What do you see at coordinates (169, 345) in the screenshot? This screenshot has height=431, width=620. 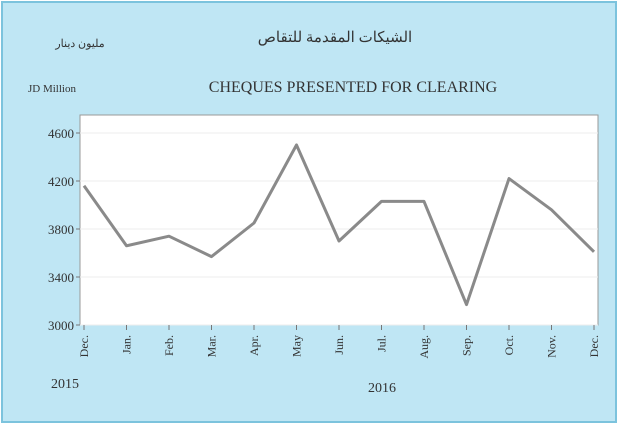 I see `x-tick-label: Feb.` at bounding box center [169, 345].